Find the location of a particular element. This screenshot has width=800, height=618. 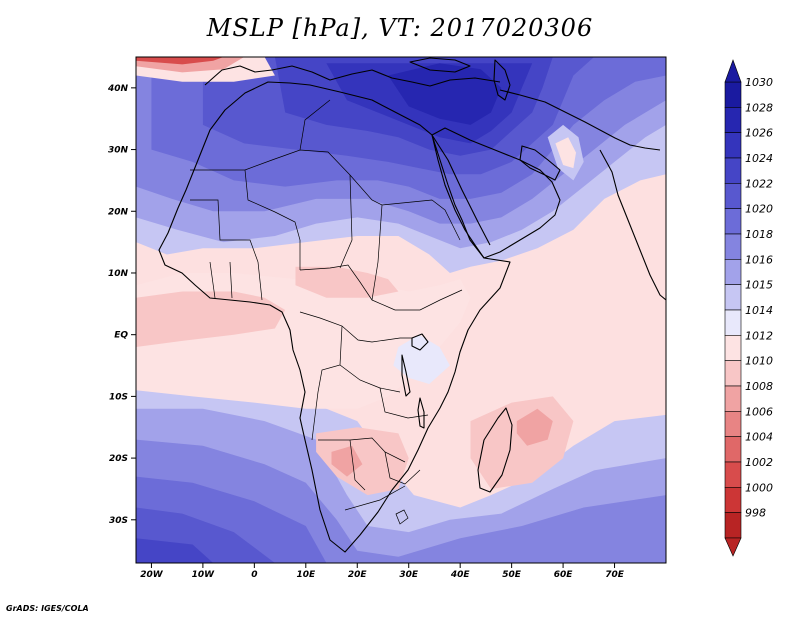

arabia-coastline is located at coordinates (496, 193).